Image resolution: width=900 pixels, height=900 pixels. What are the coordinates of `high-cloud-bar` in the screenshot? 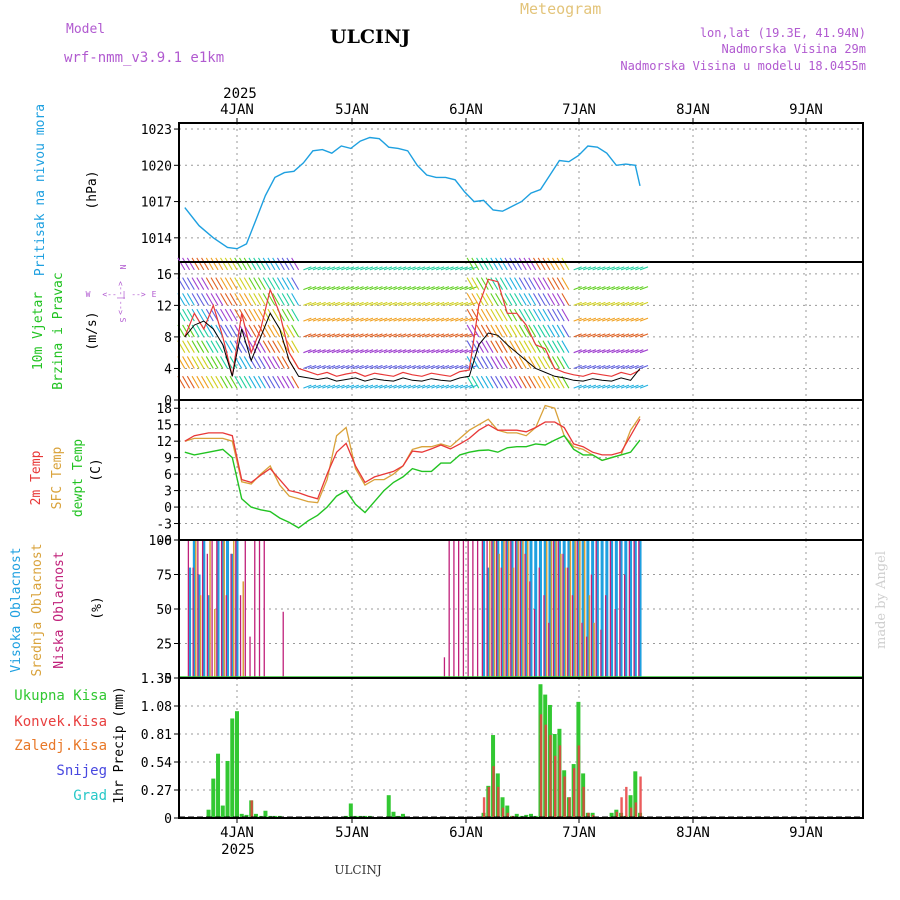 It's located at (593, 609).